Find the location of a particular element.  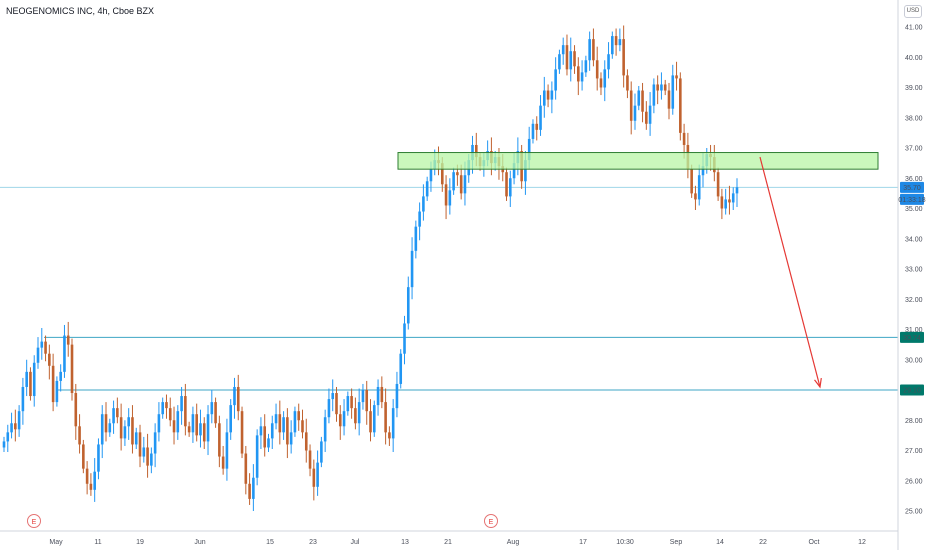

price-label-bg is located at coordinates (912, 199).